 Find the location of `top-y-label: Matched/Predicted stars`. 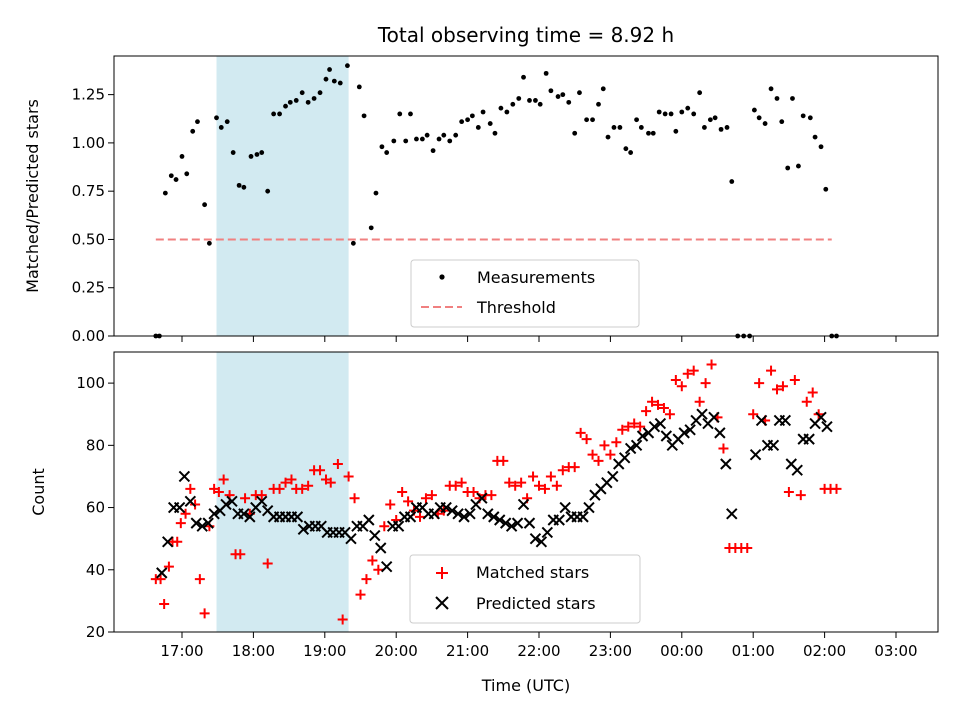

top-y-label: Matched/Predicted stars is located at coordinates (32, 196).